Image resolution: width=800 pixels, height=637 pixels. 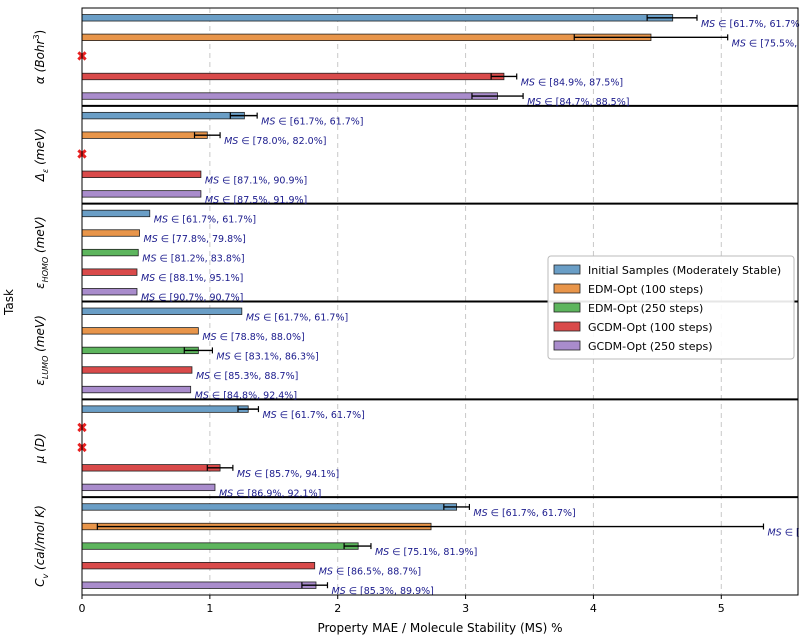 I want to click on y-axis-label: Task, so click(x=9, y=302).